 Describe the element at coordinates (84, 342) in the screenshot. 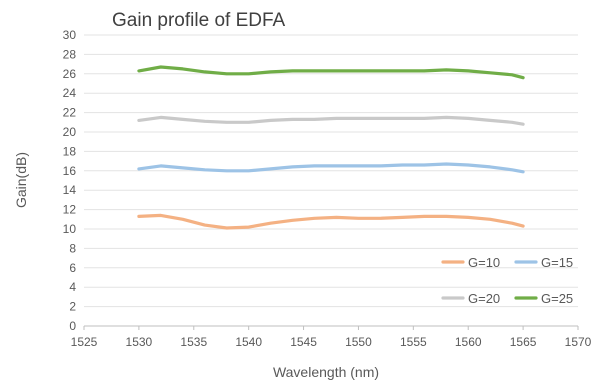

I see `x-tick-label-1525: 1525` at that location.